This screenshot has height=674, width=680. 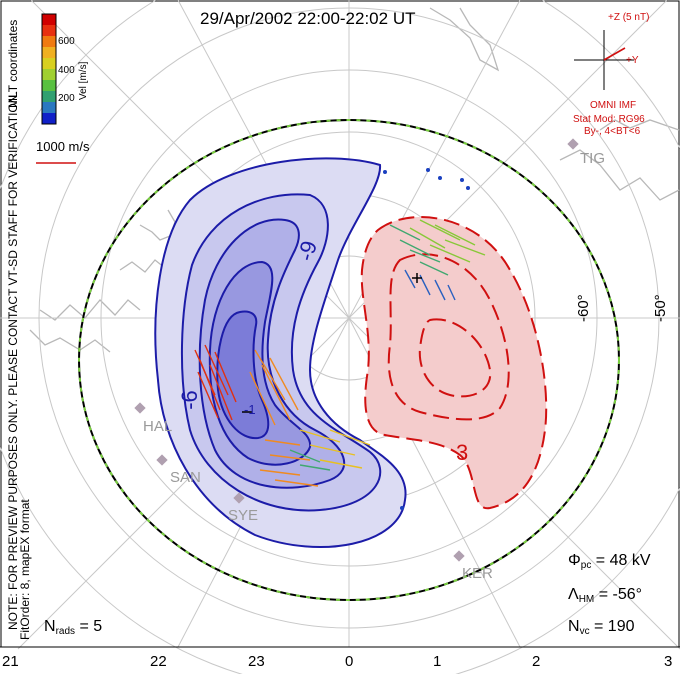 I want to click on colorbar-tick-600: 600, so click(x=66, y=41).